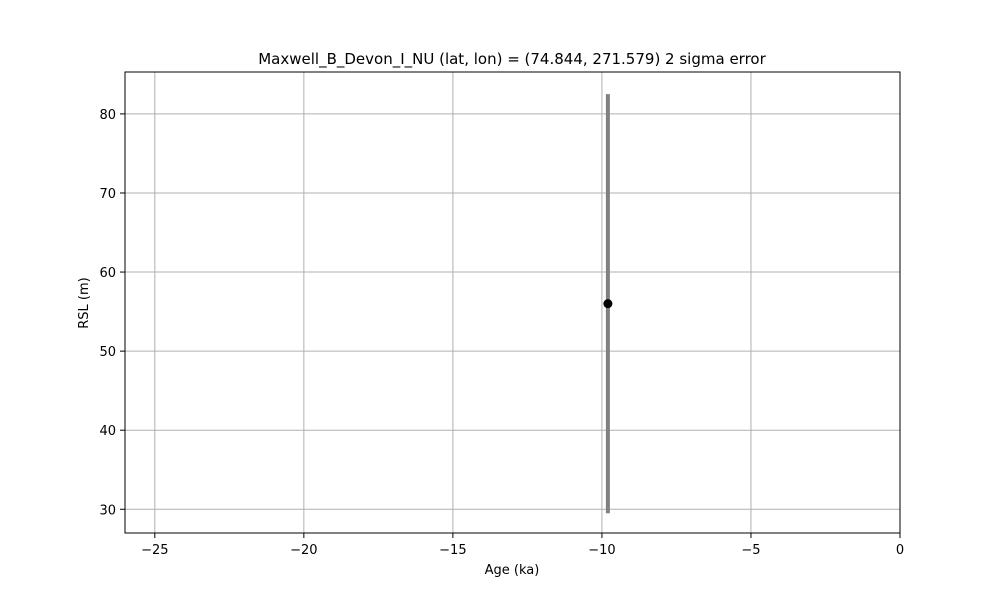 The width and height of the screenshot is (1000, 600). What do you see at coordinates (107, 115) in the screenshot?
I see `y-tick-label: 80` at bounding box center [107, 115].